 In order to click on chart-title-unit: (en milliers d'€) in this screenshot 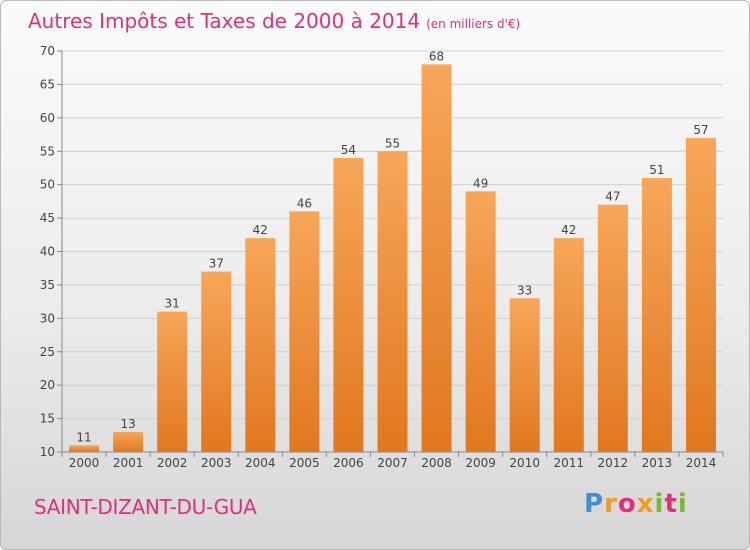, I will do `click(473, 24)`.